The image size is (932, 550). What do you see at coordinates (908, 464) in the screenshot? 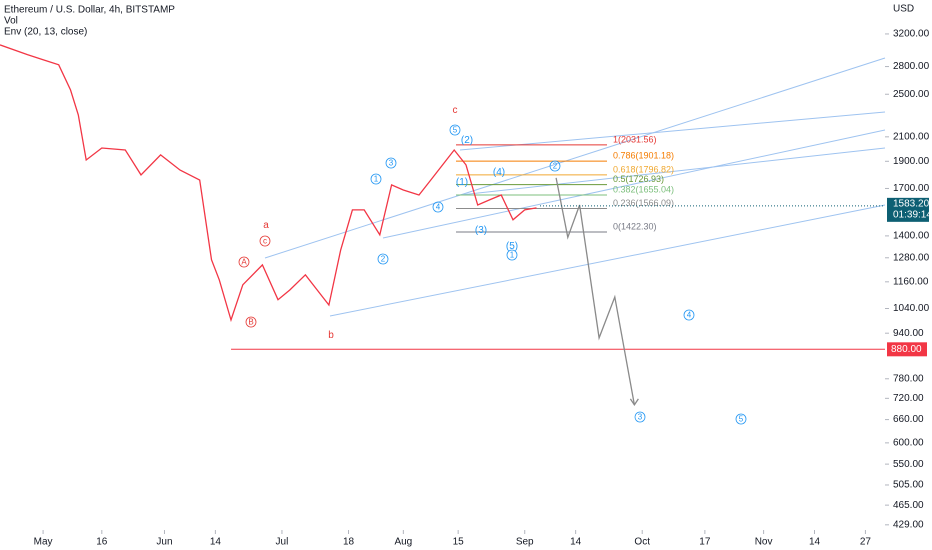
I see `y-tick-label: 550.00` at bounding box center [908, 464].